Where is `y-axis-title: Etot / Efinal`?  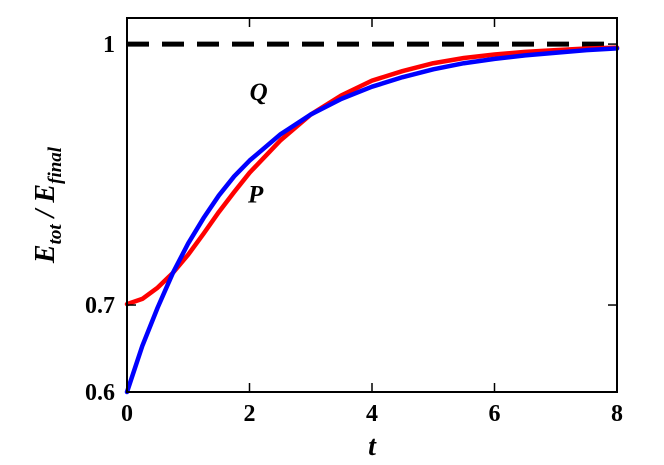
y-axis-title: Etot / Efinal is located at coordinates (48, 205).